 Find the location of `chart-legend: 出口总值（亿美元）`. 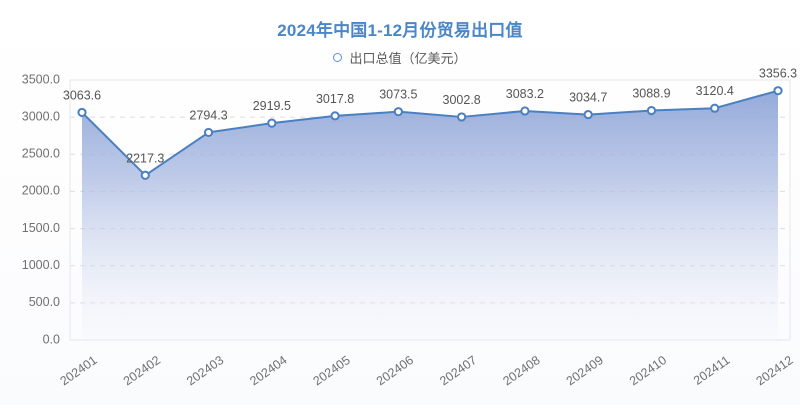

chart-legend: 出口总值（亿美元） is located at coordinates (400, 57).